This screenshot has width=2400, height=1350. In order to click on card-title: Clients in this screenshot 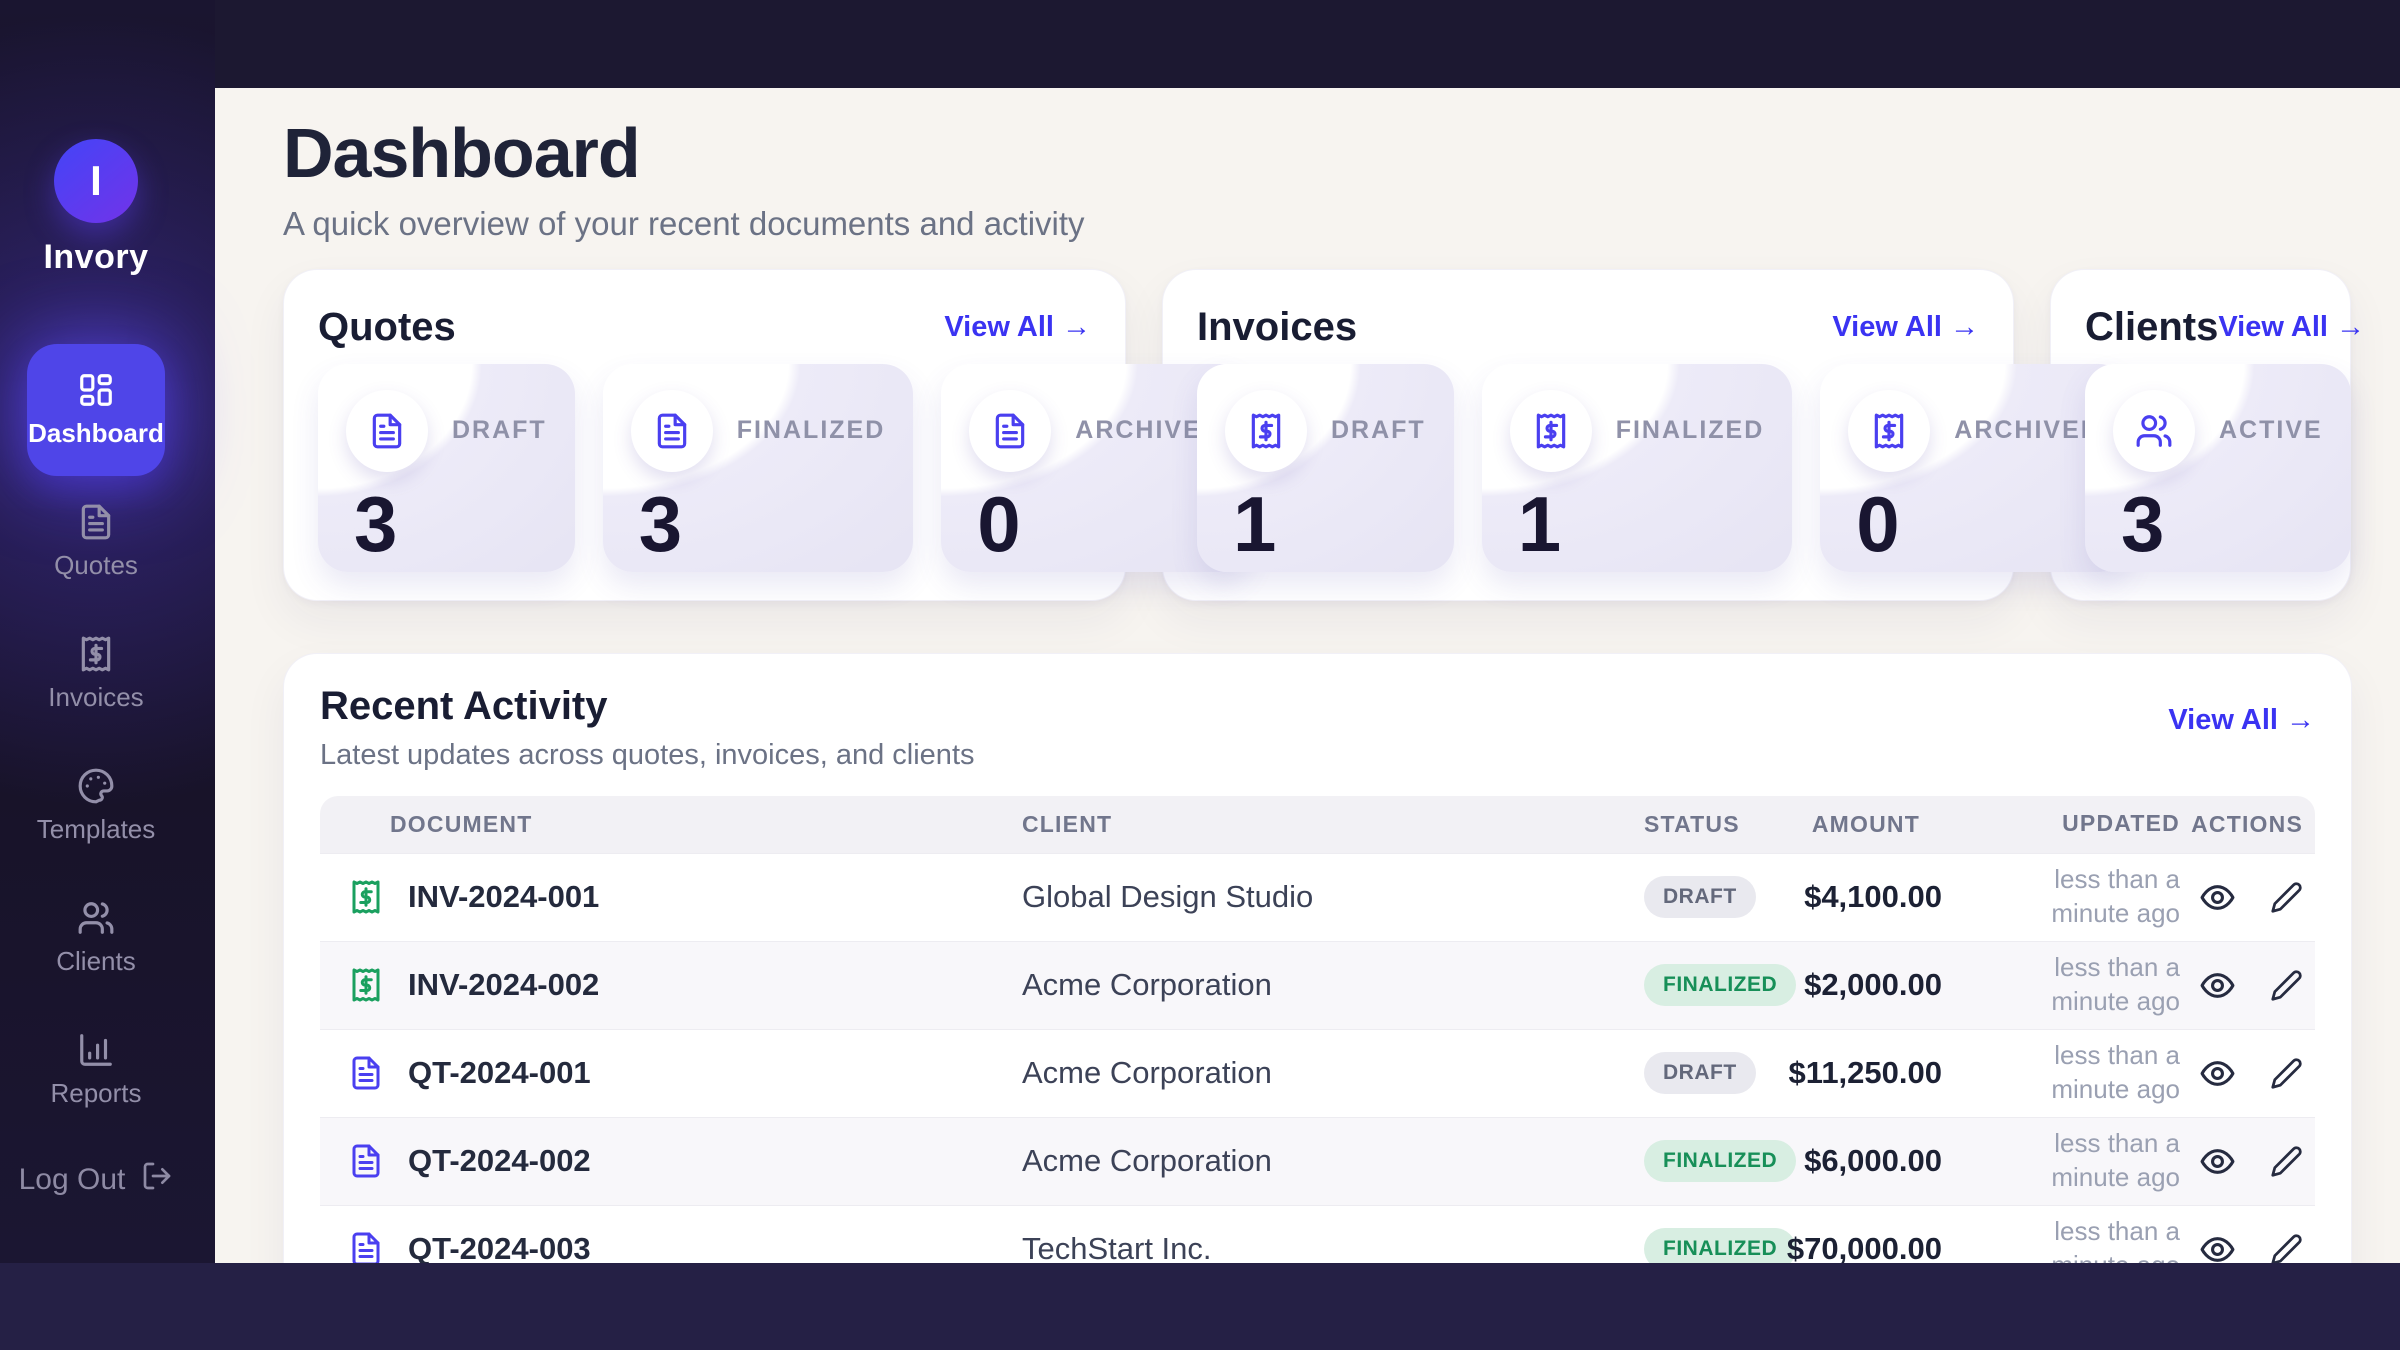, I will do `click(2152, 327)`.